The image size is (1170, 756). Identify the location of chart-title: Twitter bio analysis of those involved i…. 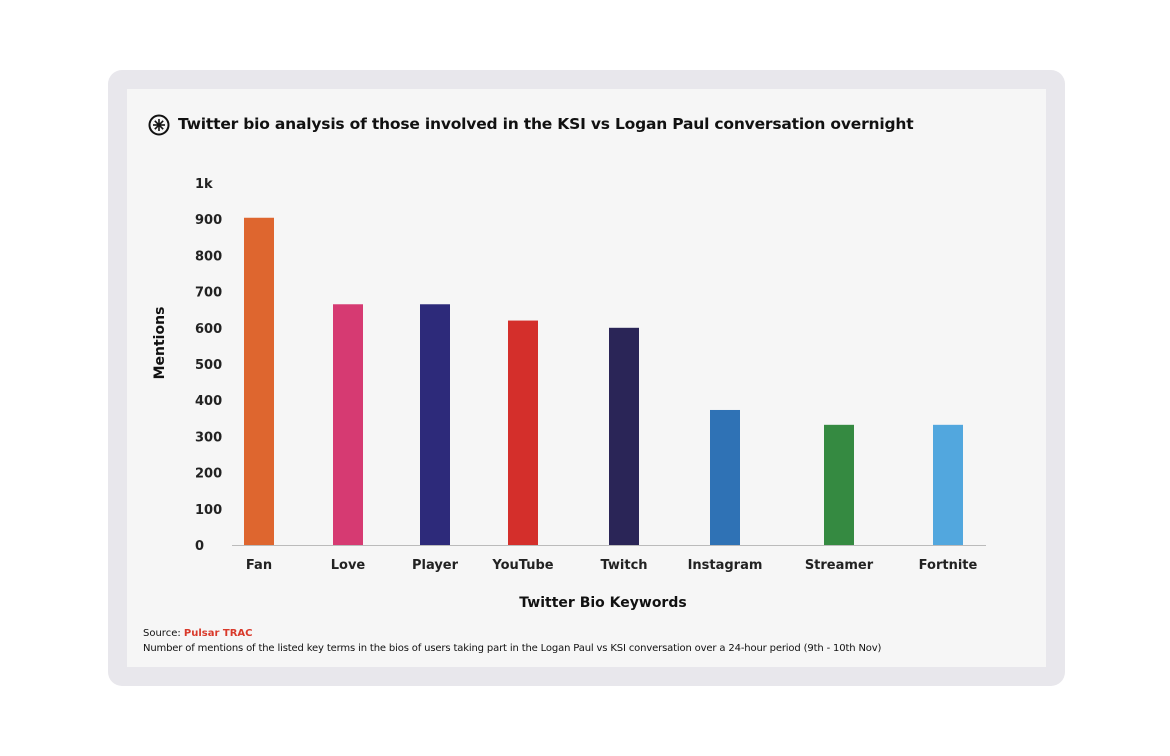
(546, 124).